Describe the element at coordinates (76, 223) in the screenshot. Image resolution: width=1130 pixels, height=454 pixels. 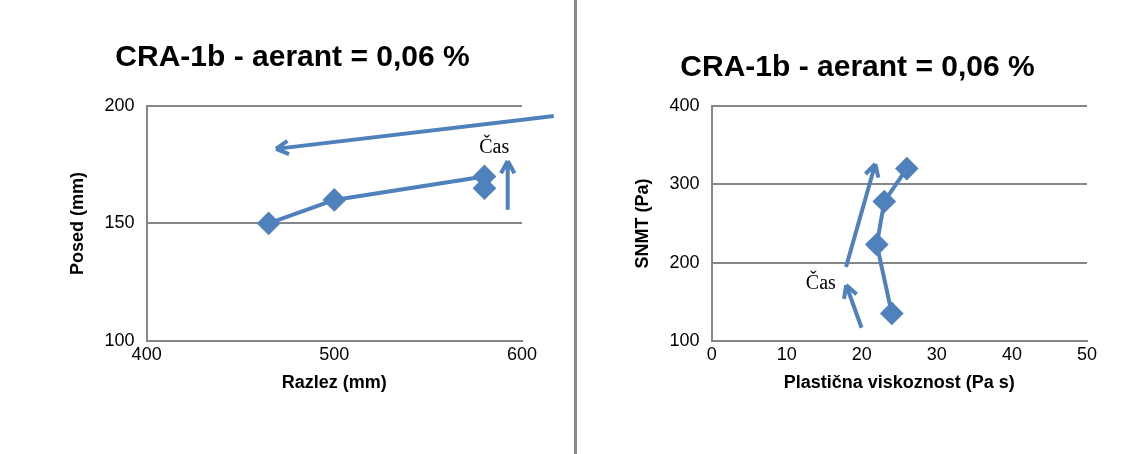
I see `y-axis-title: Posed (mm)` at that location.